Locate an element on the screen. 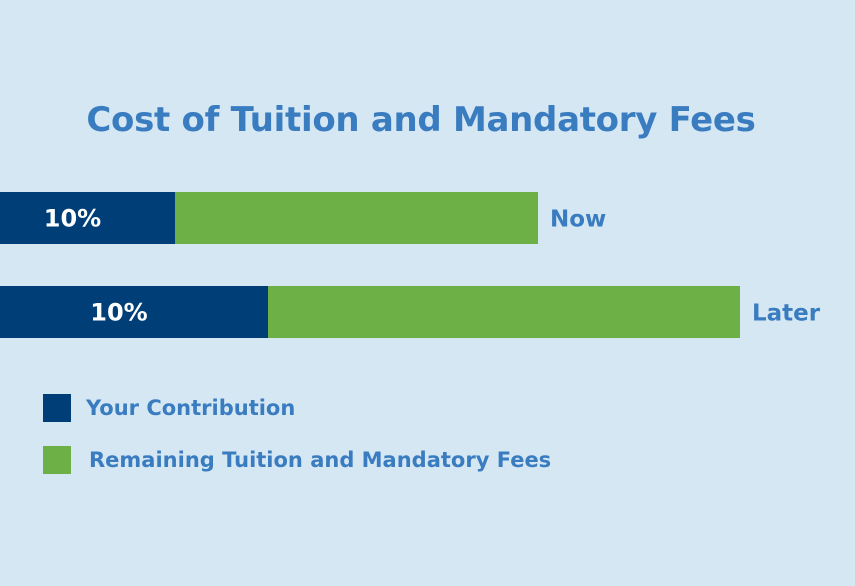 The width and height of the screenshot is (855, 586). bar-segment-later-remaining-tuition-and-mandatory-fees is located at coordinates (504, 312).